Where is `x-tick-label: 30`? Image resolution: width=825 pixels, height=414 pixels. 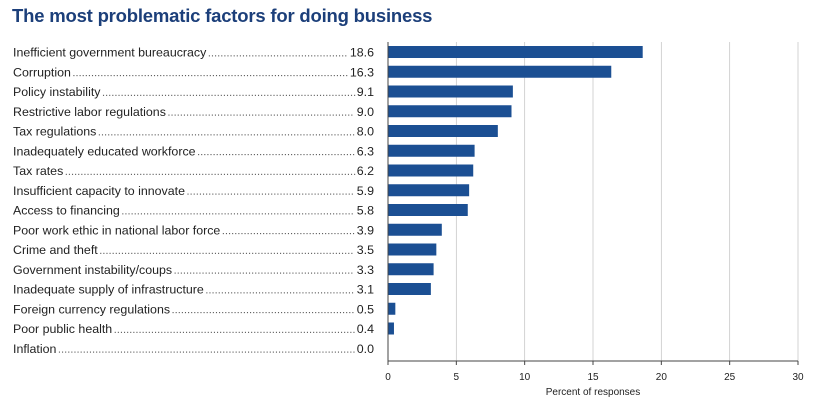
x-tick-label: 30 is located at coordinates (798, 377).